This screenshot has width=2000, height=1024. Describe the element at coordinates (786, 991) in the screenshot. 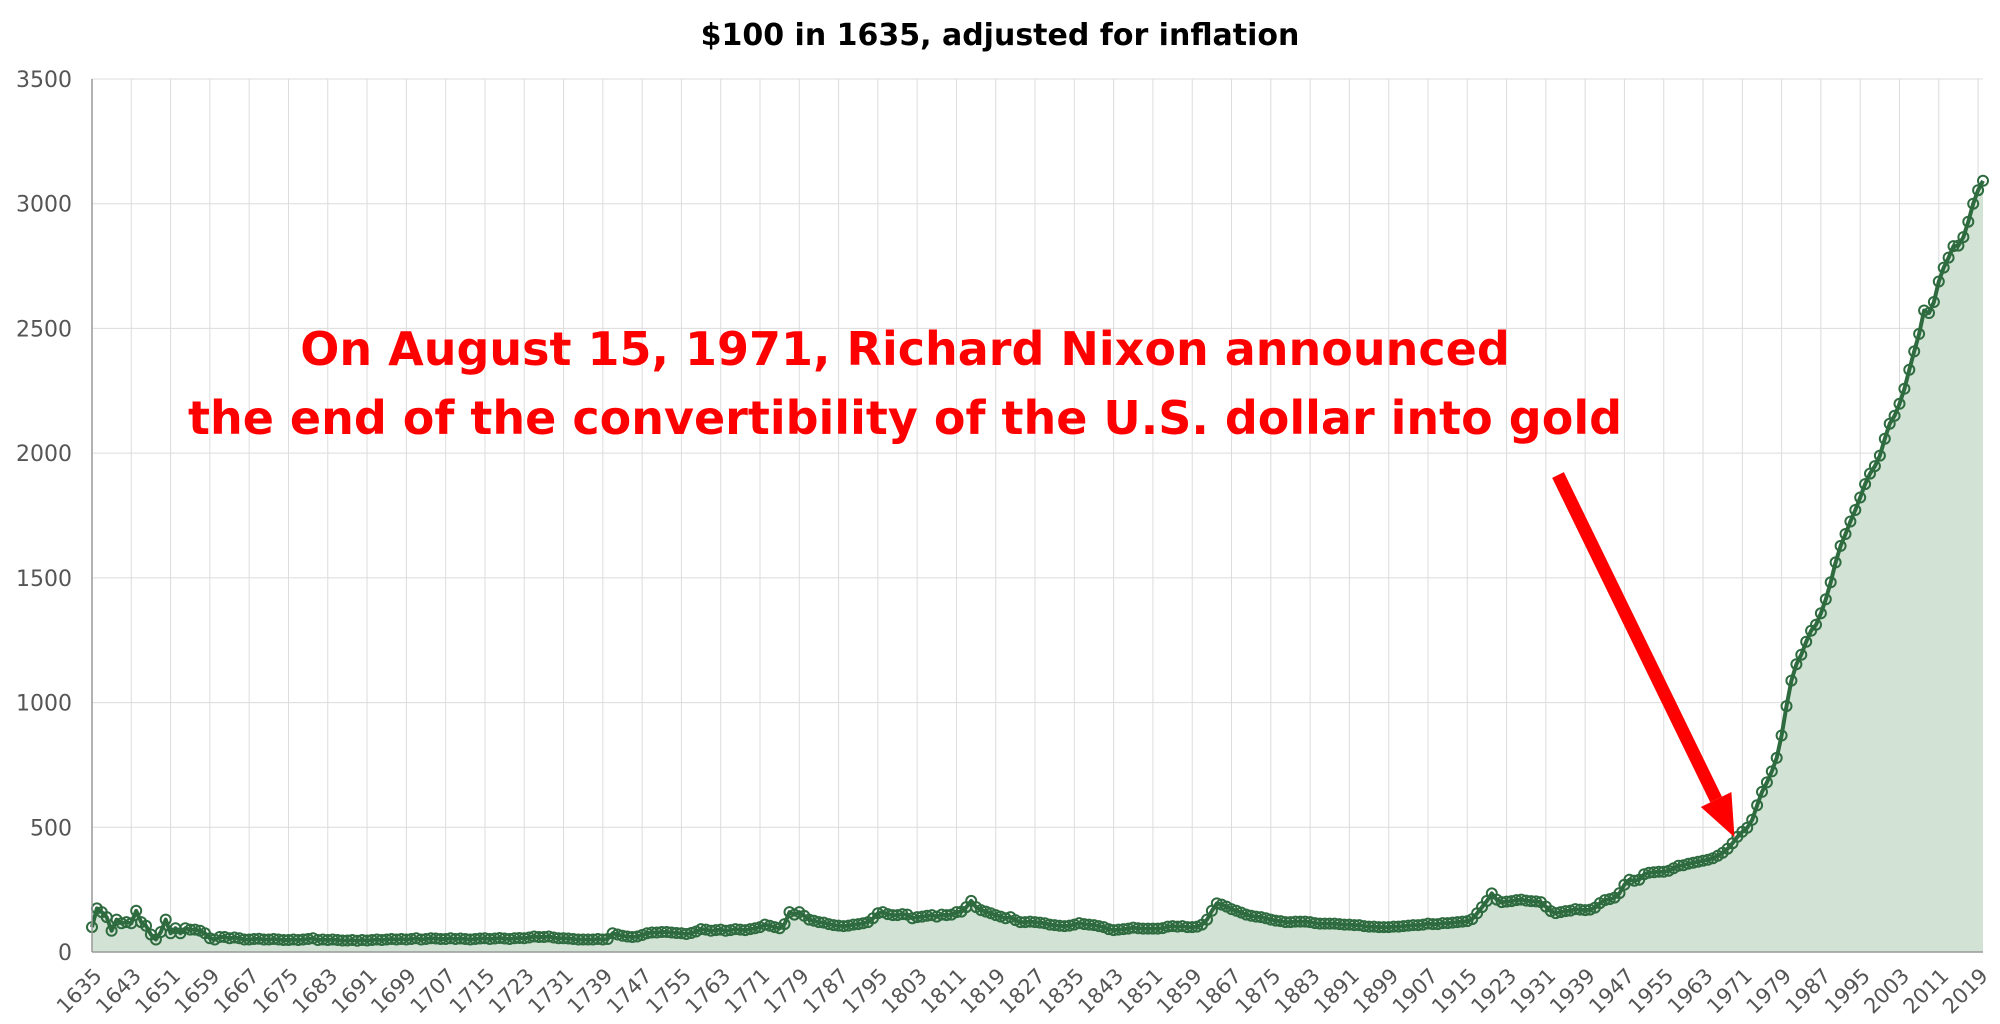

I see `x-tick-label: 1779` at that location.